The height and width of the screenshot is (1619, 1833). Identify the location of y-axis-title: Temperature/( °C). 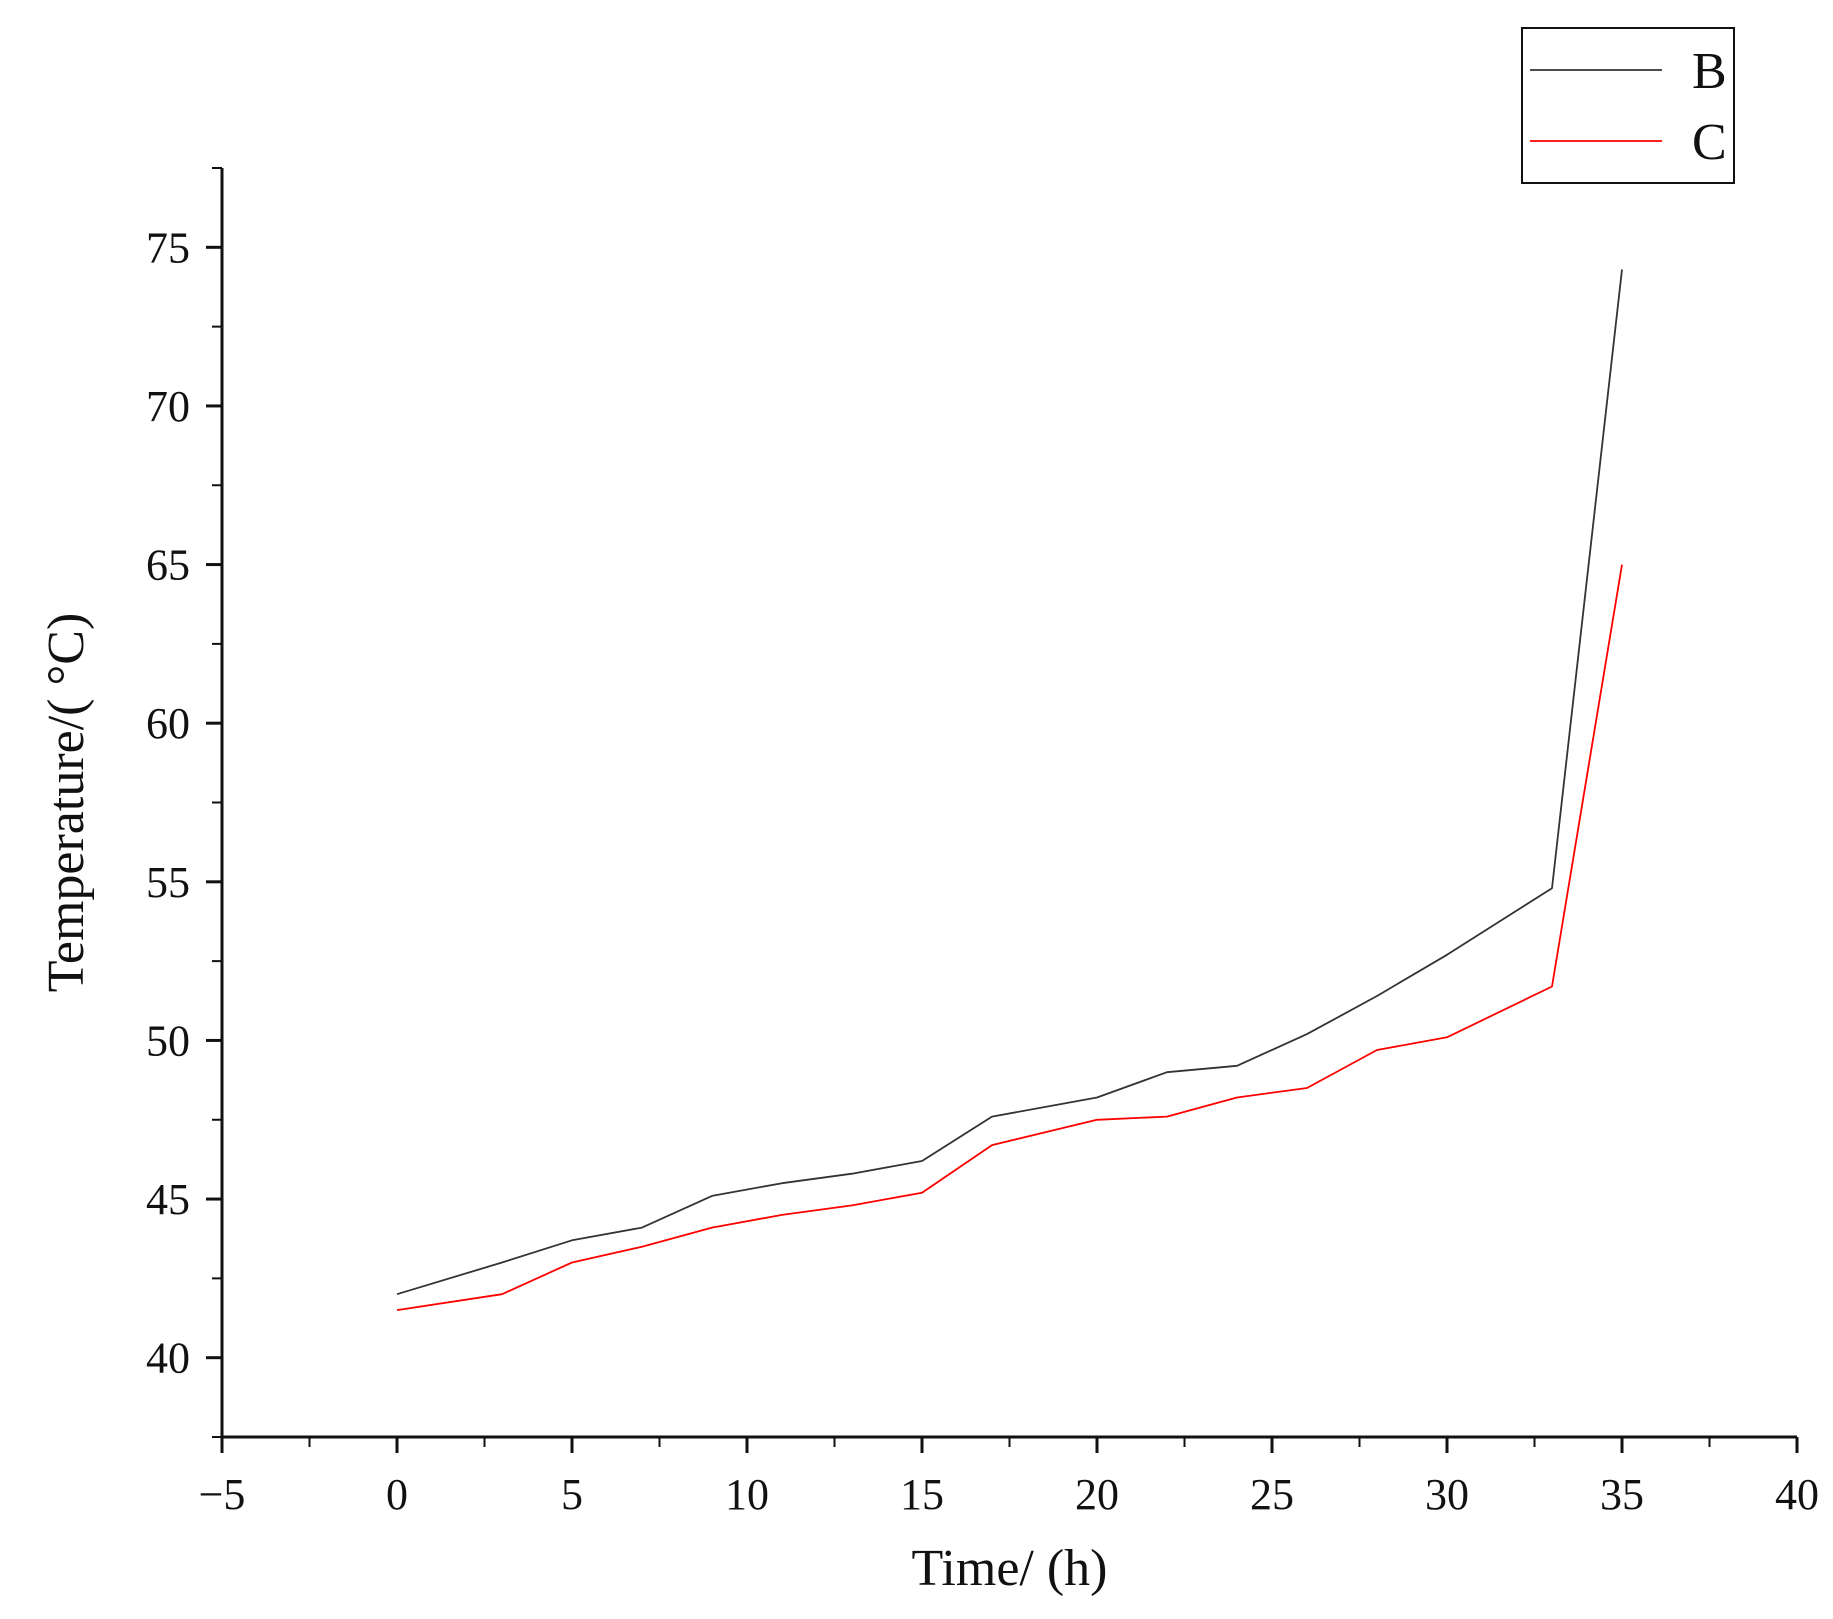
(66, 803).